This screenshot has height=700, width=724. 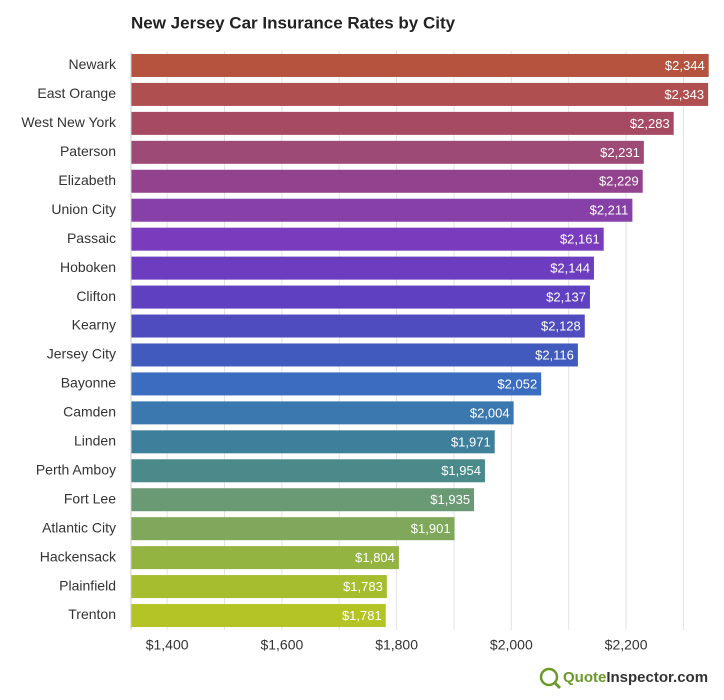 What do you see at coordinates (650, 123) in the screenshot?
I see `value-label: $2,283` at bounding box center [650, 123].